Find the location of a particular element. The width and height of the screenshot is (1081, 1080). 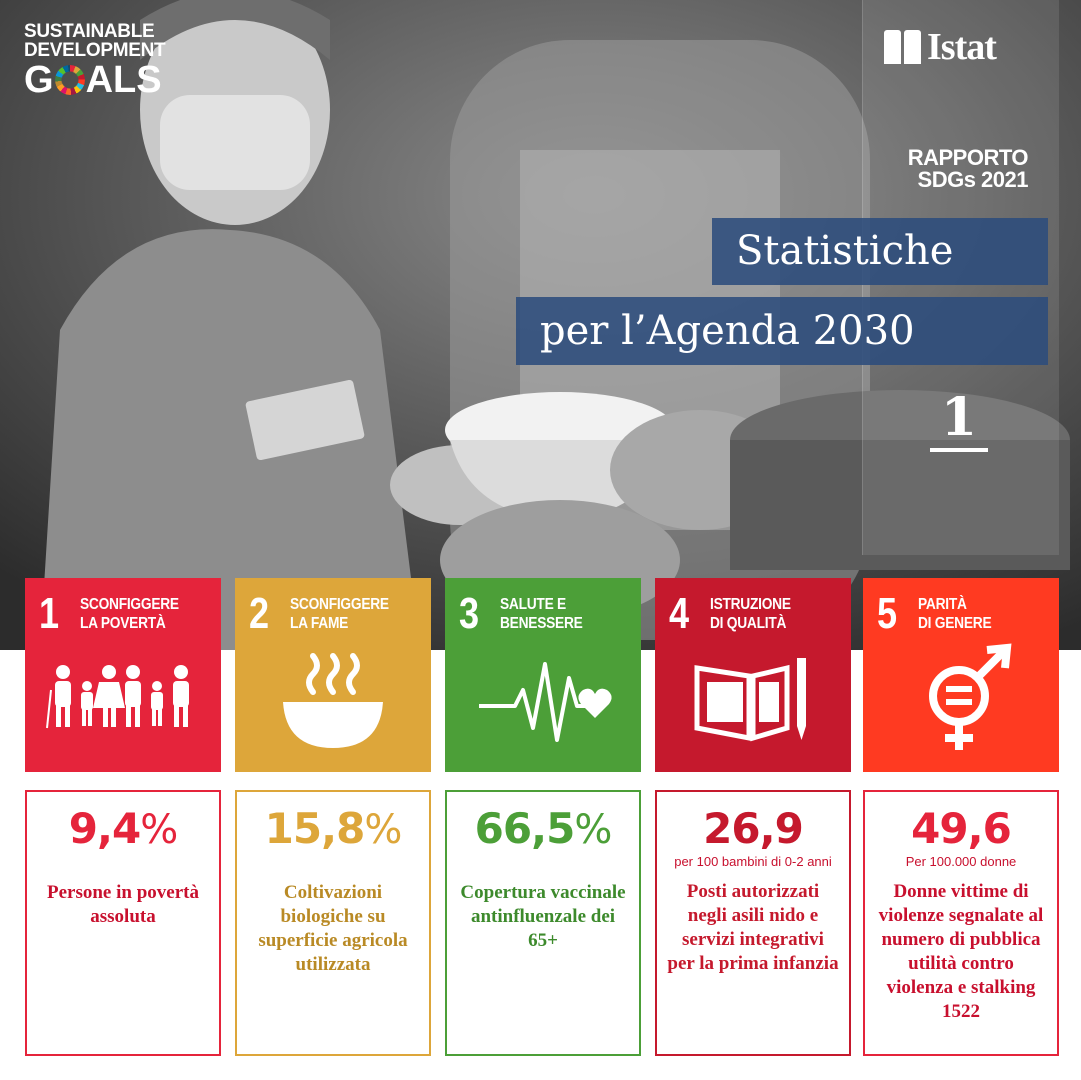

stat-description: Persone in povertà assoluta is located at coordinates (123, 904).